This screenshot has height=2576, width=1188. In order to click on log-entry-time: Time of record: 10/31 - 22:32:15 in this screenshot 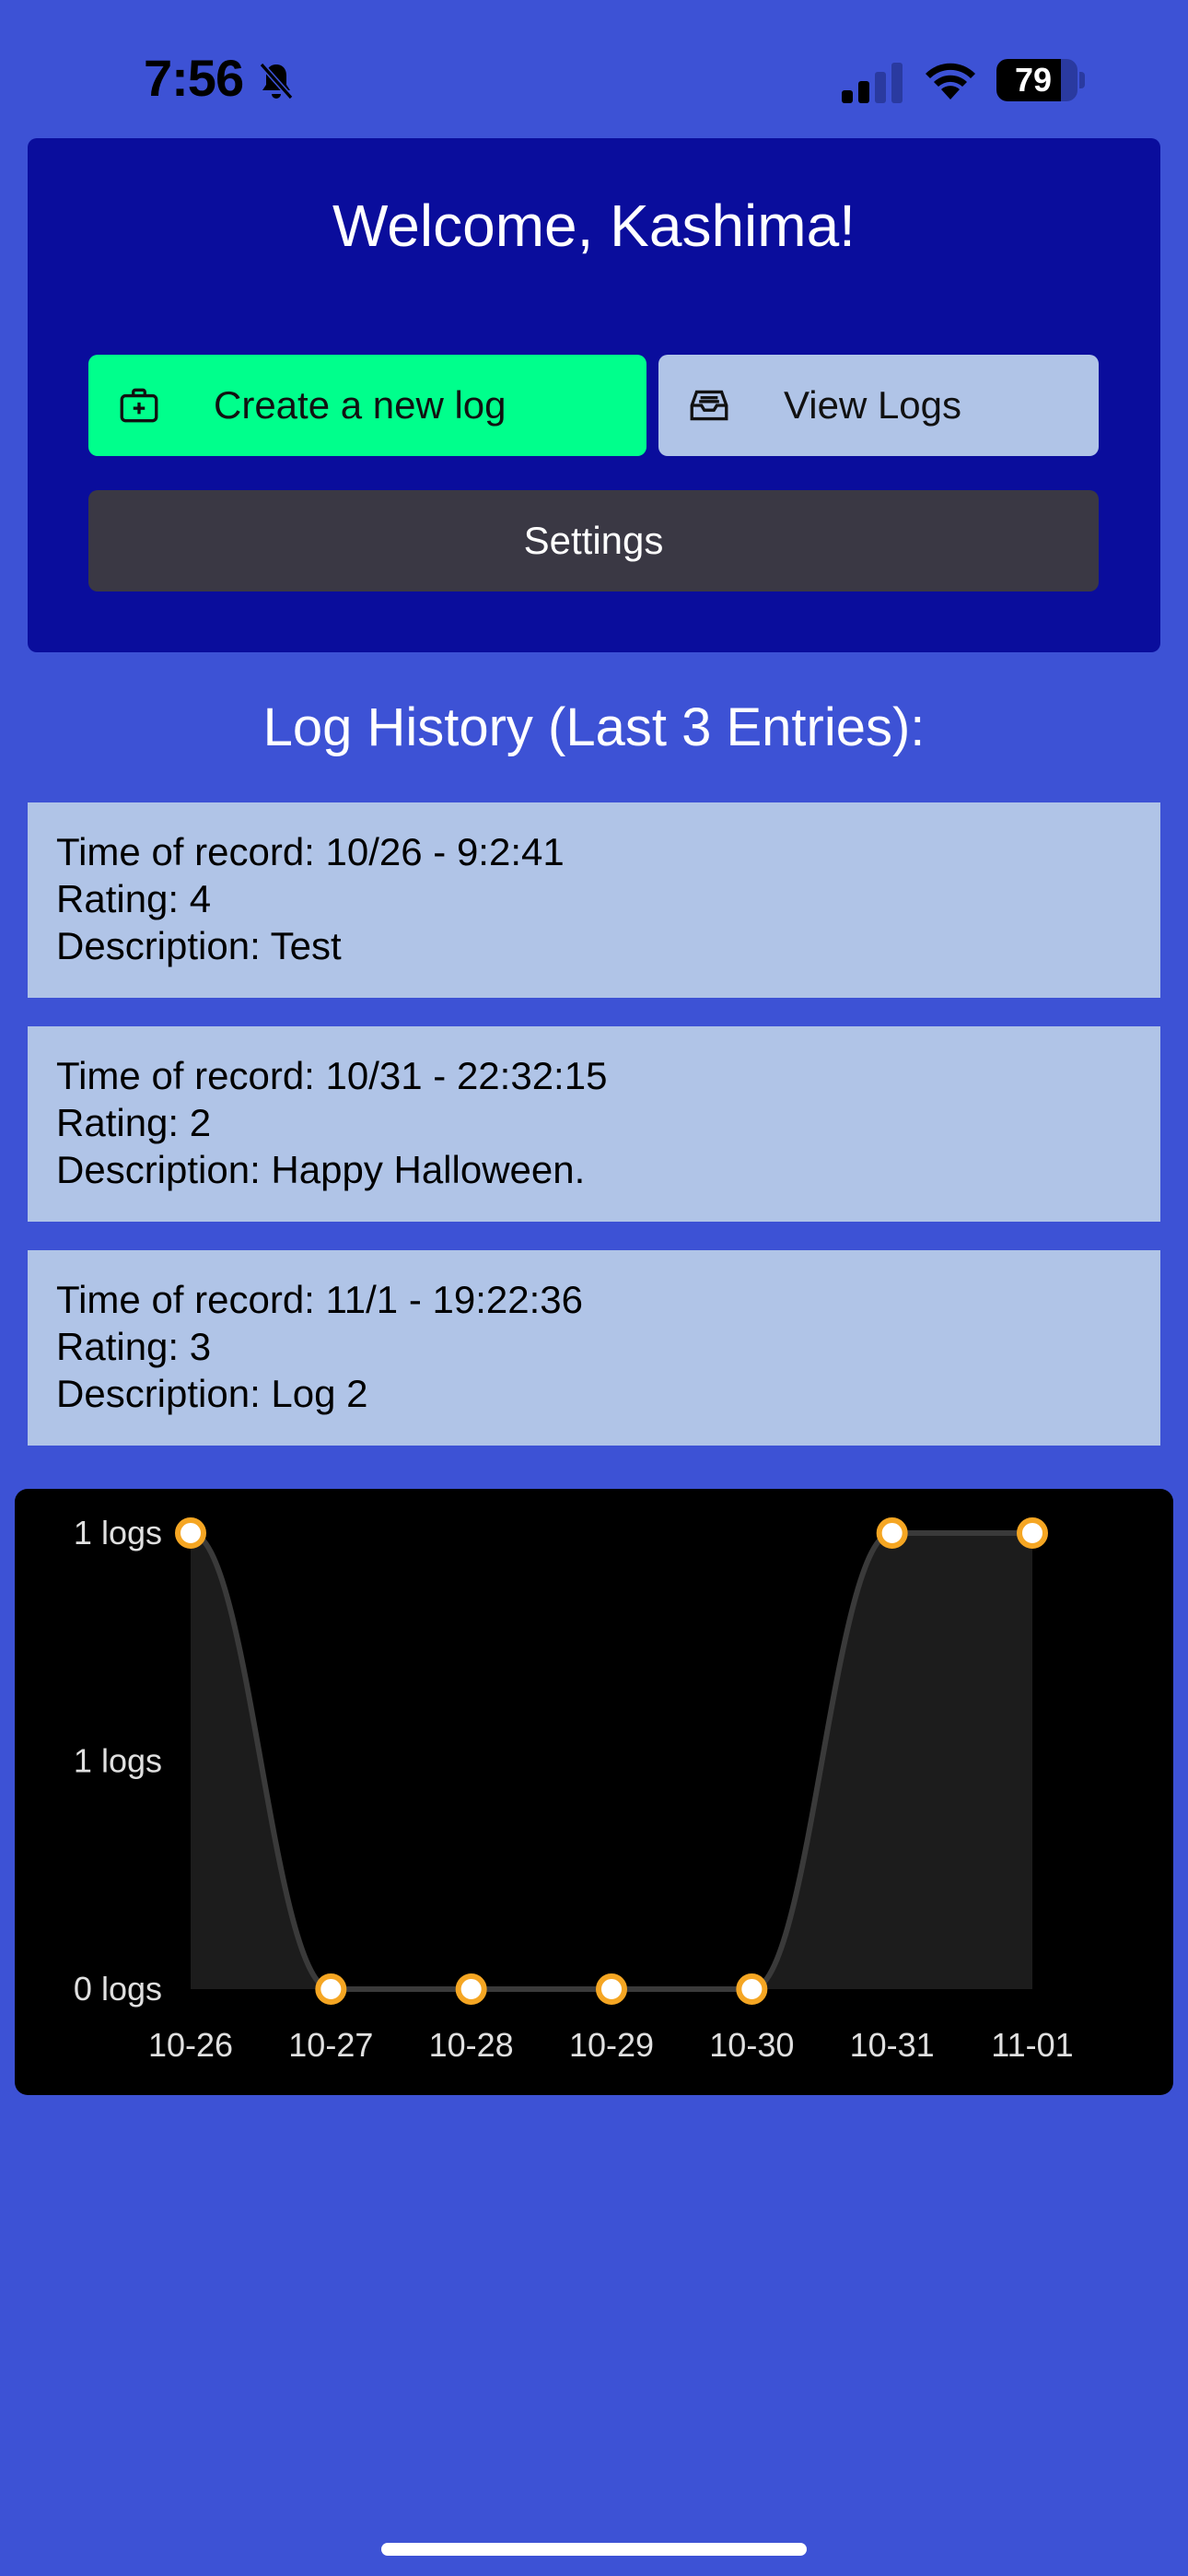, I will do `click(332, 1075)`.